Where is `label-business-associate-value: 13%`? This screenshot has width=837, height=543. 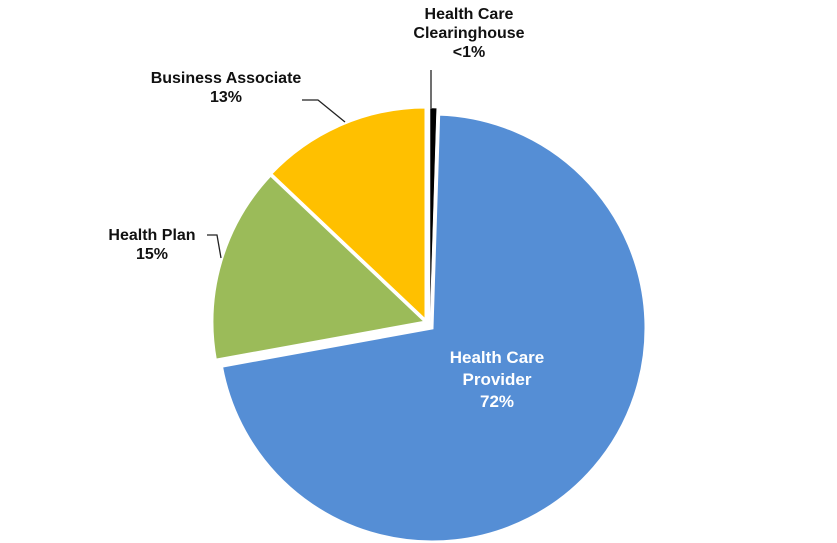
label-business-associate-value: 13% is located at coordinates (226, 97).